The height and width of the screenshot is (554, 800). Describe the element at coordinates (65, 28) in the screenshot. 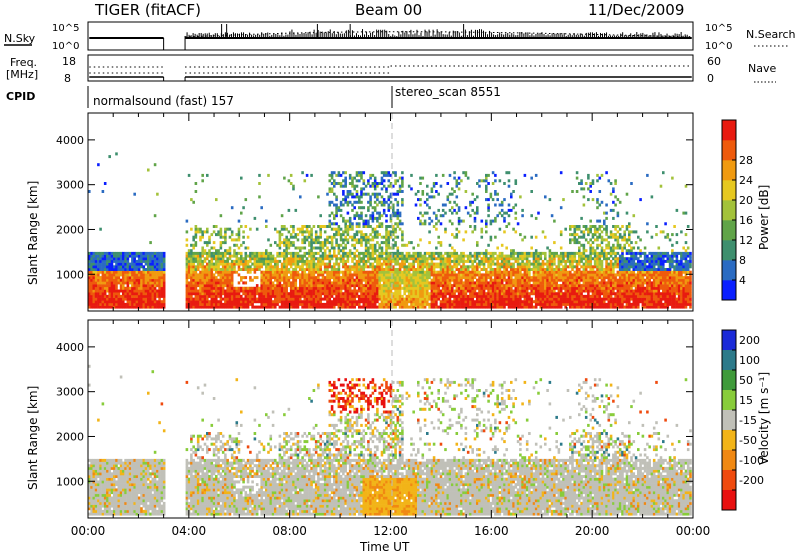

I see `nsky-tick-top: 10^5` at that location.